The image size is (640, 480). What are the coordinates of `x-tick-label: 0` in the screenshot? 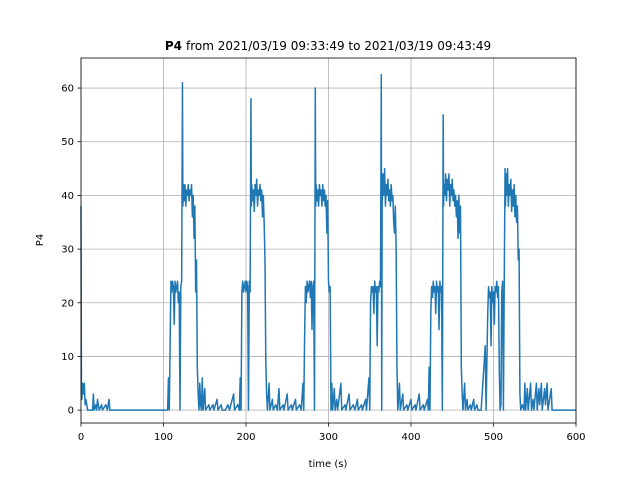 It's located at (81, 437).